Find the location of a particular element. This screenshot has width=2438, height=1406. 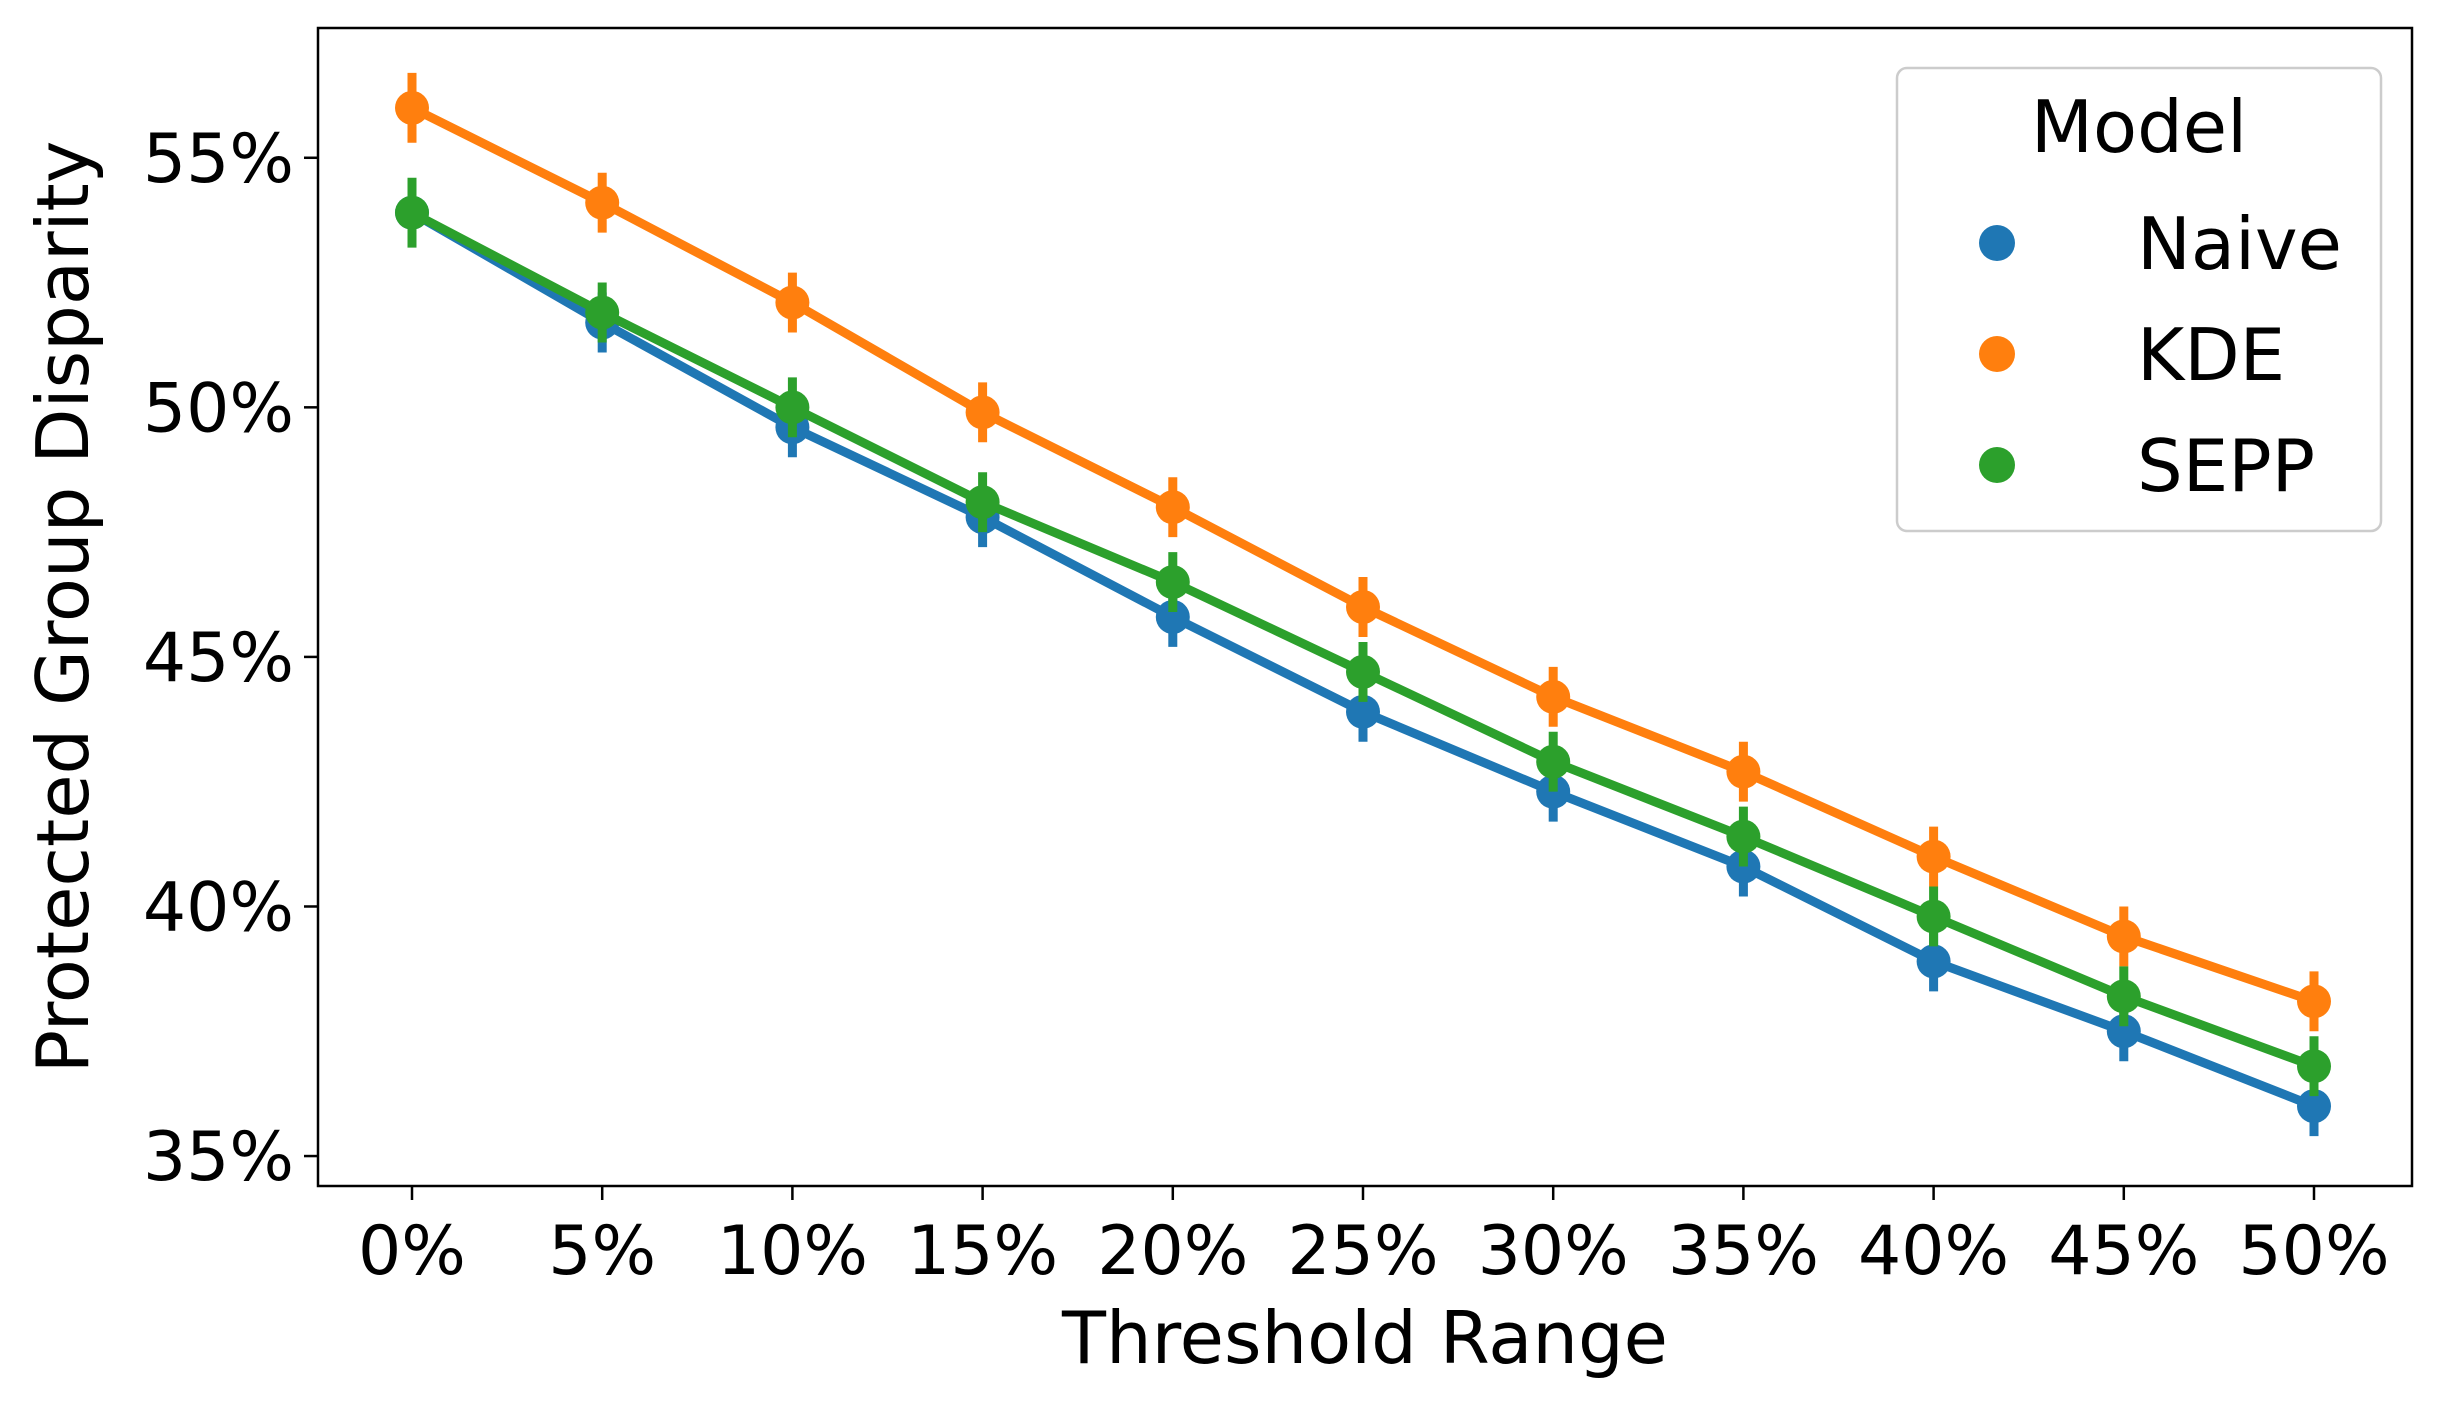

legend-box is located at coordinates (2139, 299).